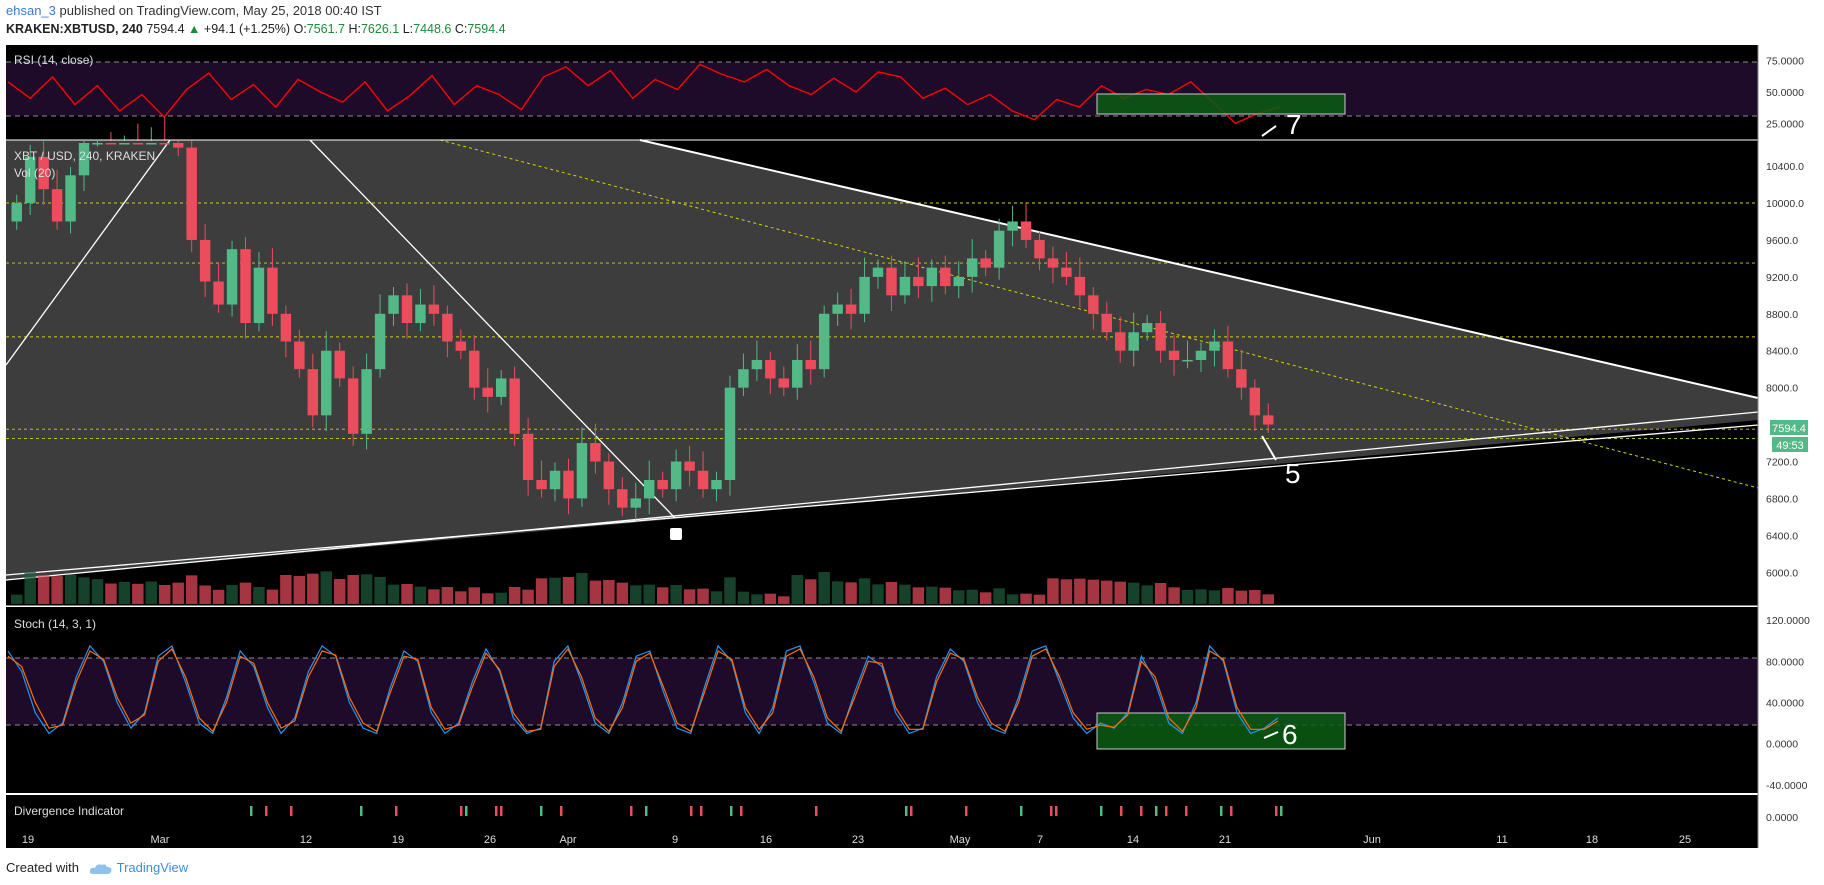  What do you see at coordinates (1133, 840) in the screenshot?
I see `time-tick-label: 14` at bounding box center [1133, 840].